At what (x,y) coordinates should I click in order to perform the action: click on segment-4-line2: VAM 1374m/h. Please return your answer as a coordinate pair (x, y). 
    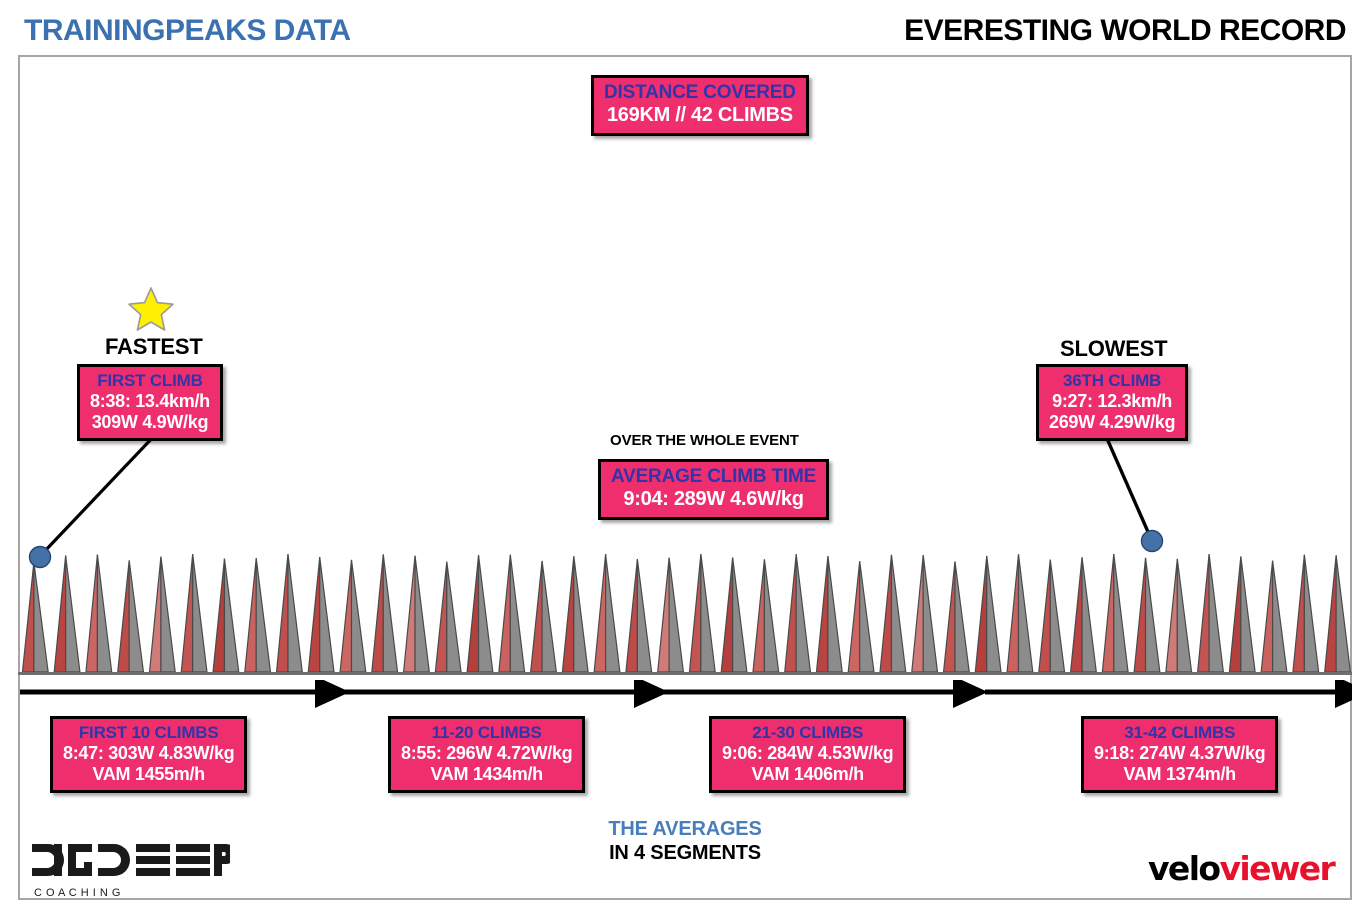
    Looking at the image, I should click on (1179, 773).